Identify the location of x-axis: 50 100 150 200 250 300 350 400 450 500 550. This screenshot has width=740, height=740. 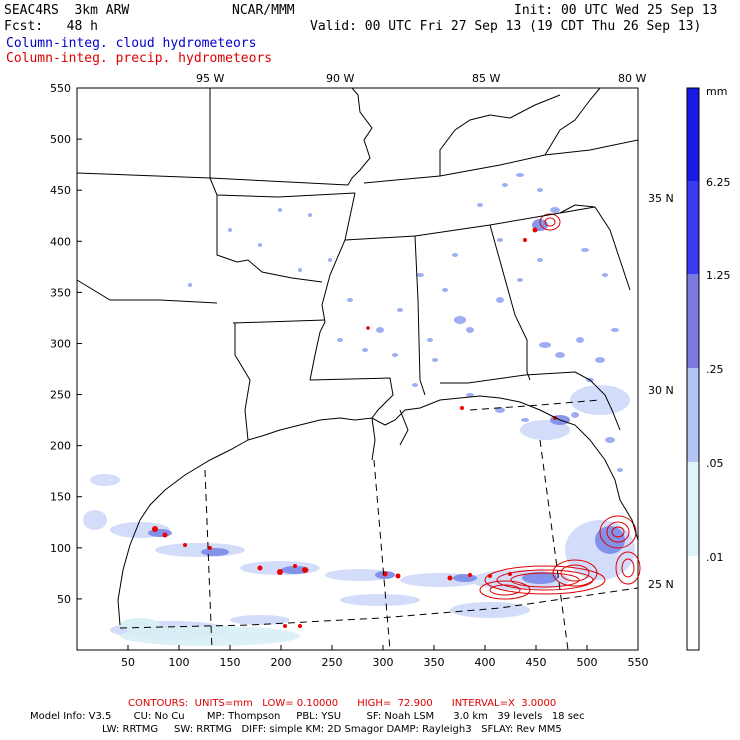
(385, 657).